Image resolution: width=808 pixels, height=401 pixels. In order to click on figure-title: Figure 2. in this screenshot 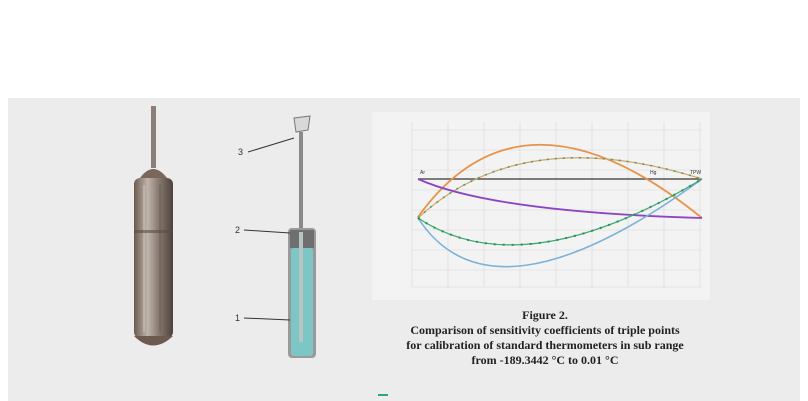, I will do `click(545, 315)`.